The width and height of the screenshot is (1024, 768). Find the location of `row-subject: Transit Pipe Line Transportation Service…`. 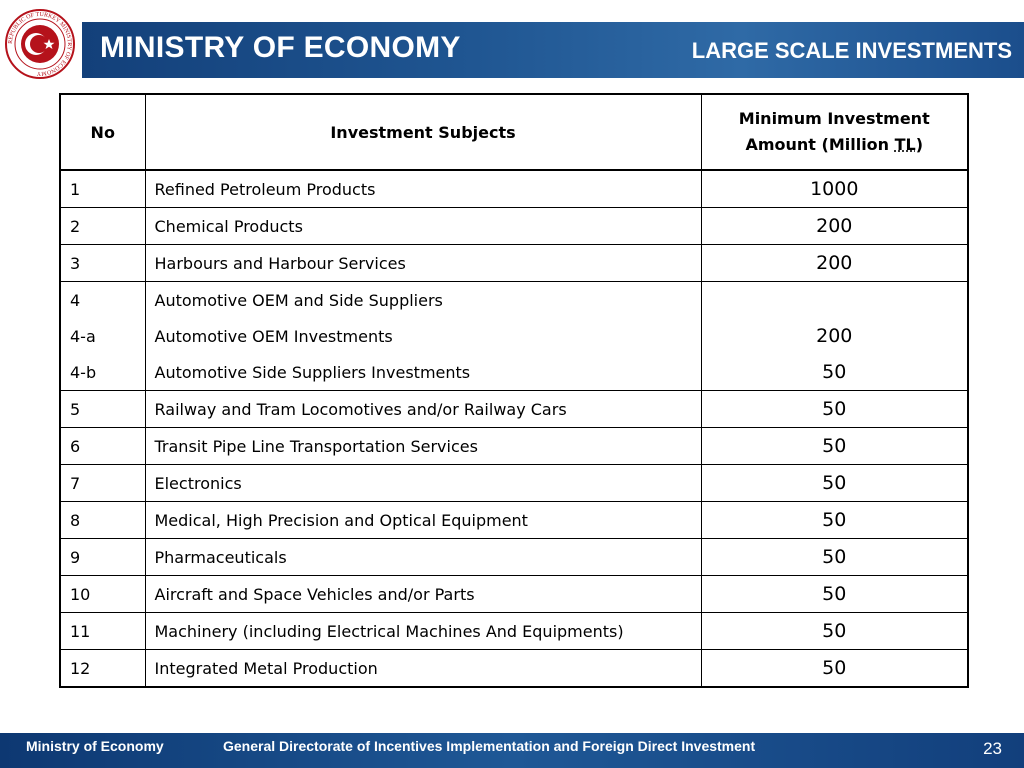

row-subject: Transit Pipe Line Transportation Service… is located at coordinates (423, 446).